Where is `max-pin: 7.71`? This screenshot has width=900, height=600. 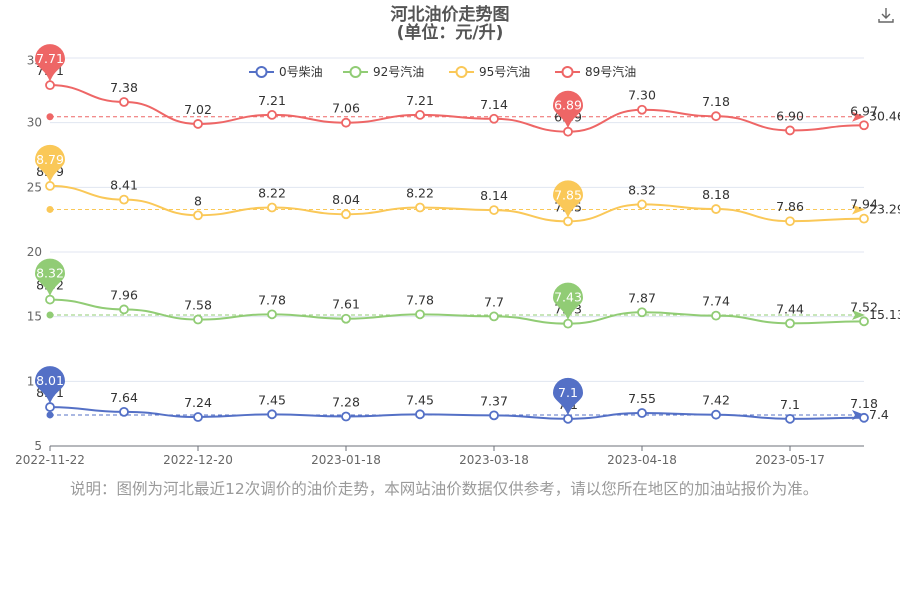 max-pin: 7.71 is located at coordinates (50, 63).